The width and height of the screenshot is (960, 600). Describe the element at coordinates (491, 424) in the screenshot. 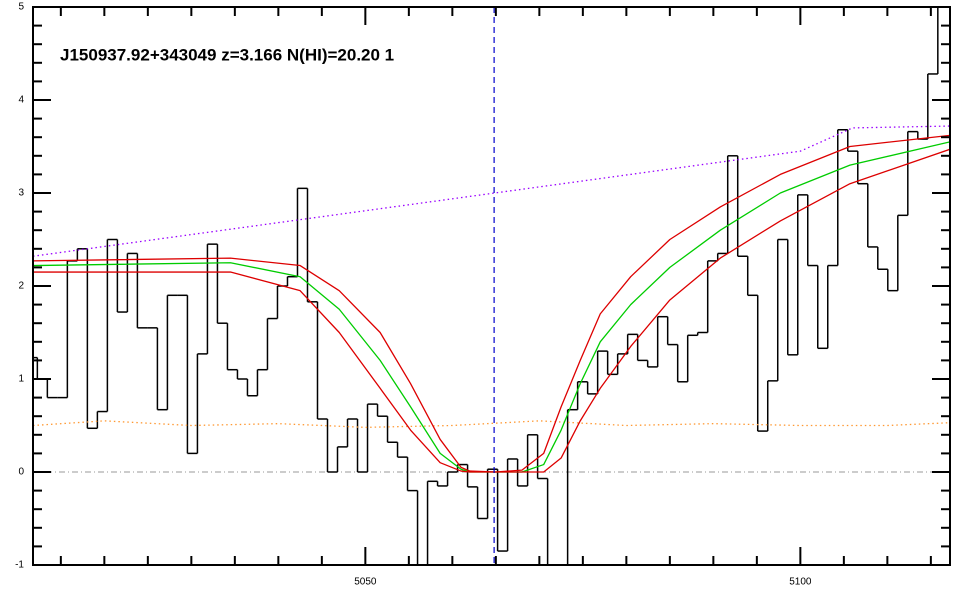

I see `series-line` at that location.